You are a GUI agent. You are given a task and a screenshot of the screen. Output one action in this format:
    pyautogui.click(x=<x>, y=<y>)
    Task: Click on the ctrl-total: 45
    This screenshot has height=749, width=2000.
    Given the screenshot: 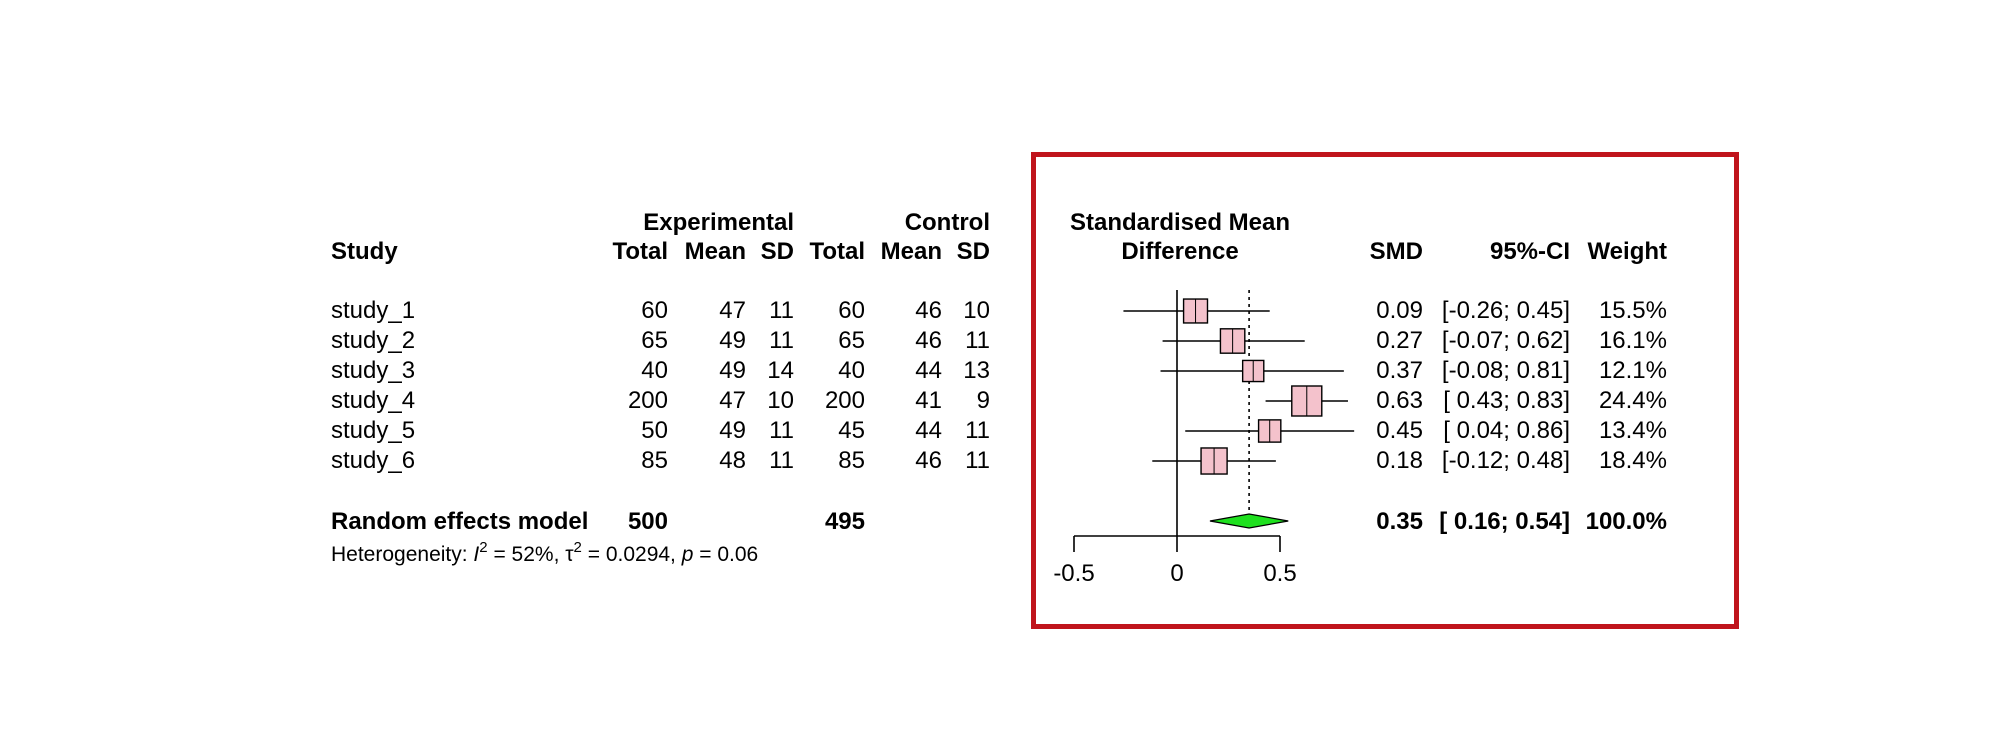 What is the action you would take?
    pyautogui.click(x=851, y=430)
    